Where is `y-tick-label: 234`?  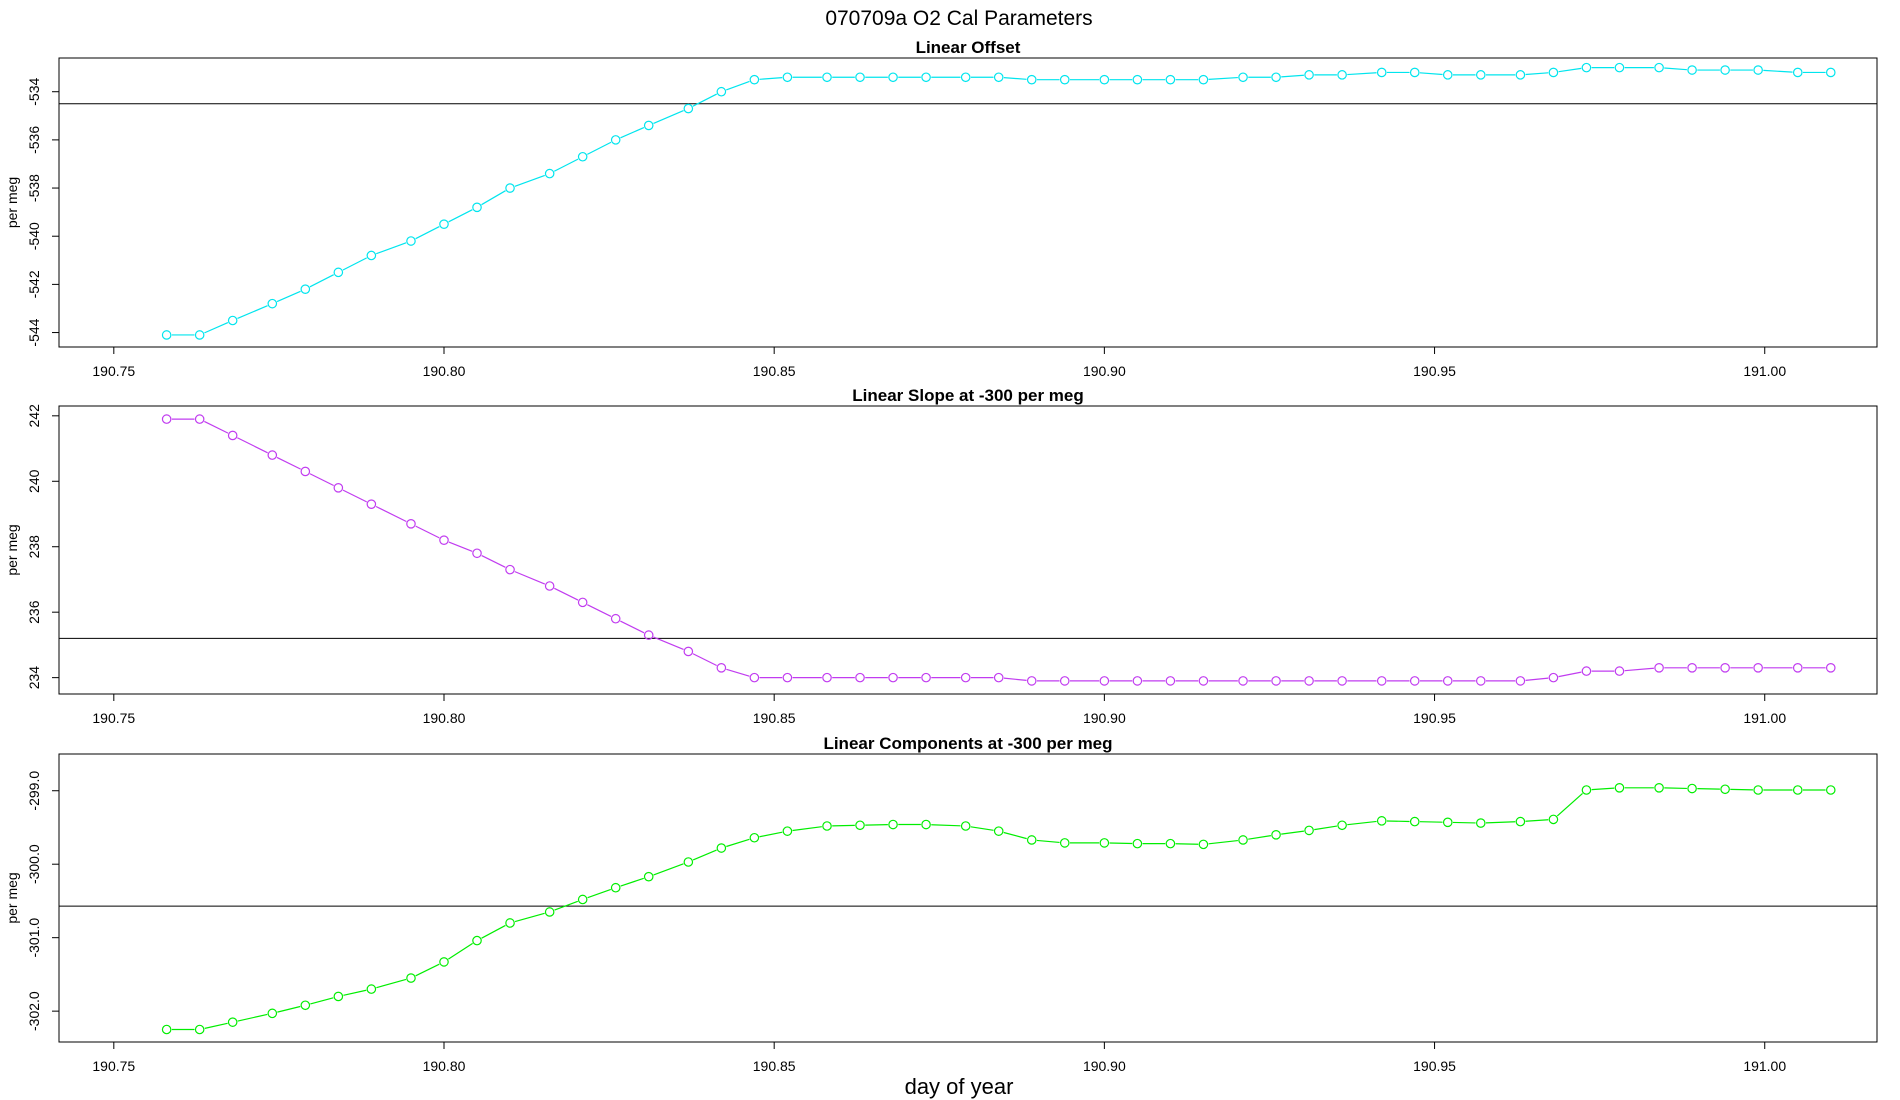 y-tick-label: 234 is located at coordinates (34, 678).